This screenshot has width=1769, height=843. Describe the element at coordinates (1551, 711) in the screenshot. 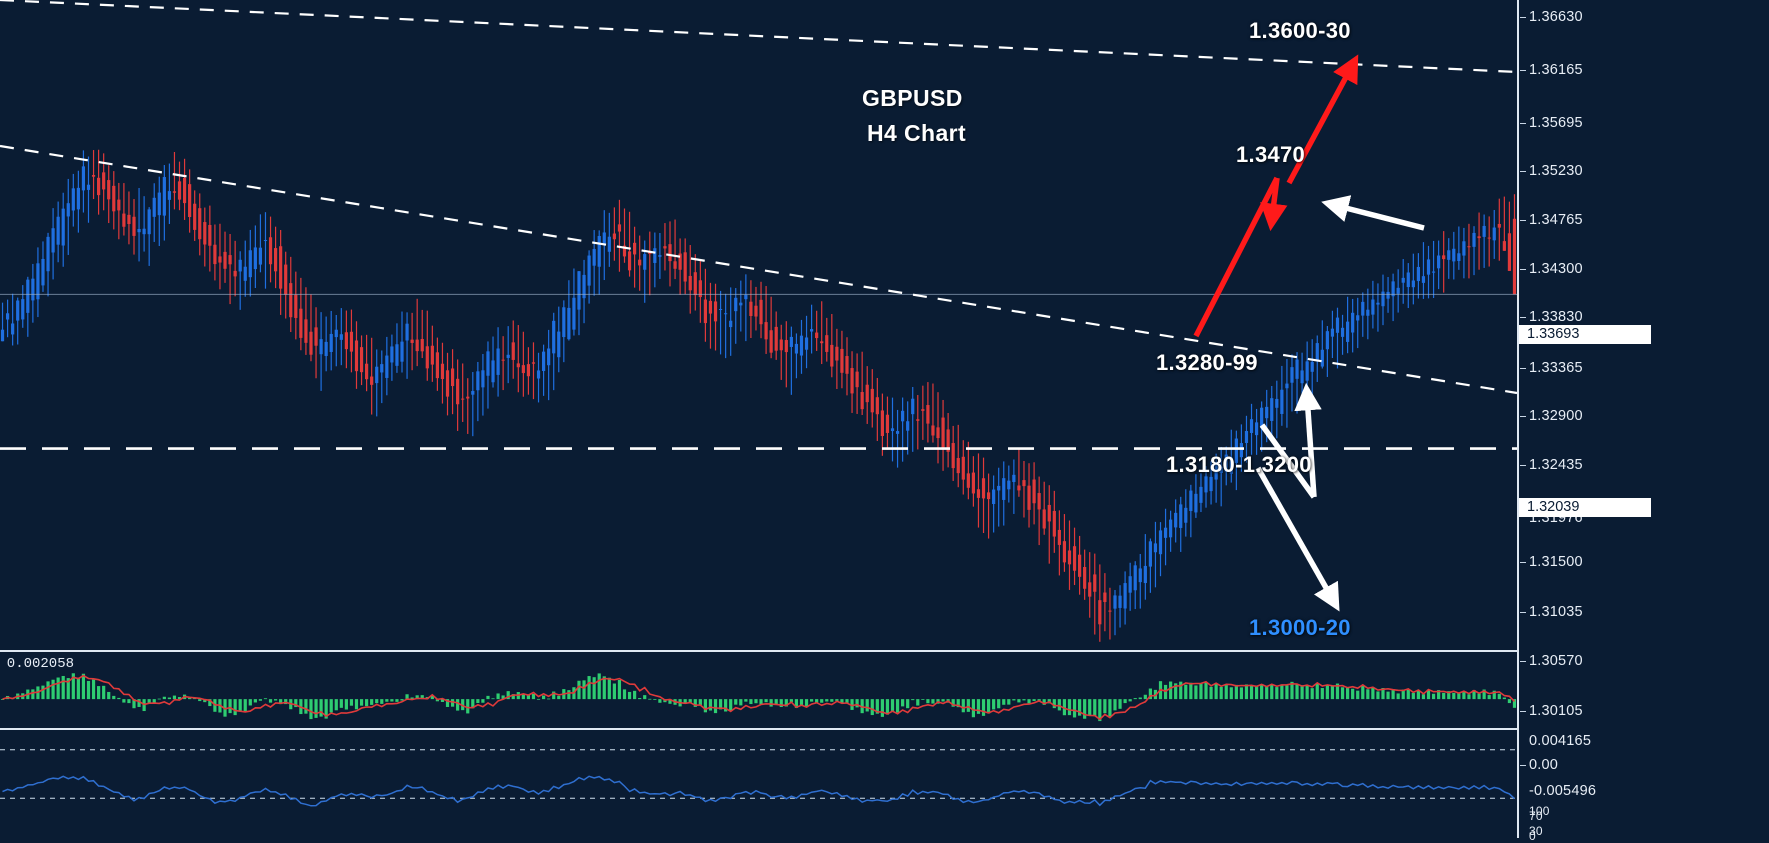

I see `price-axis-tick: 1.30105` at that location.